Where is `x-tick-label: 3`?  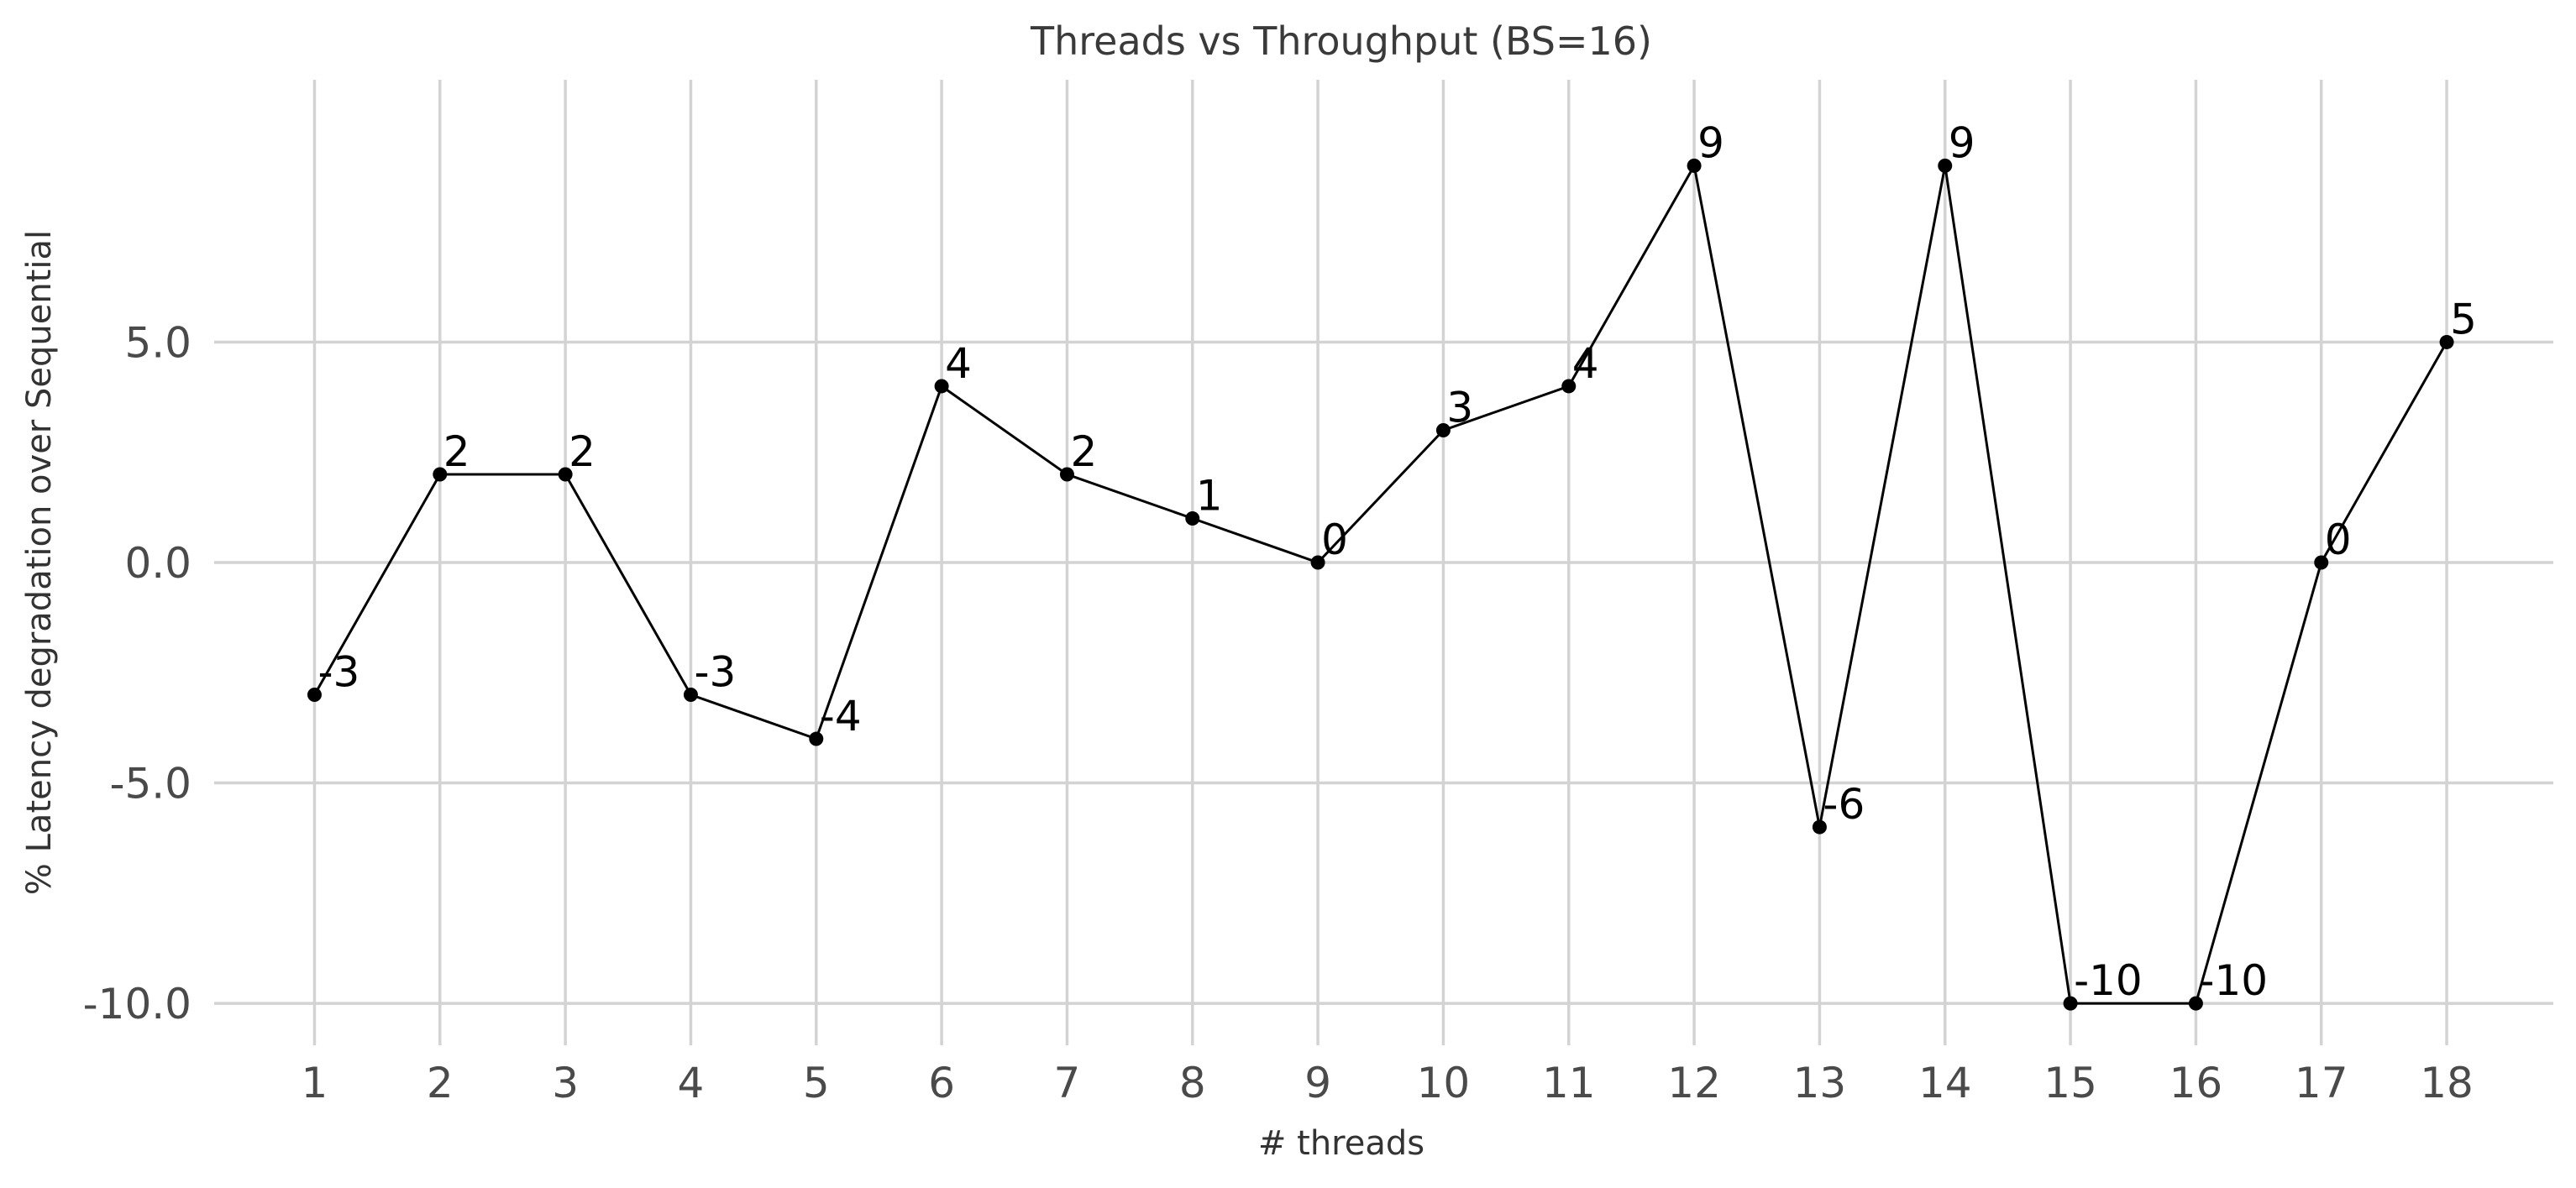 x-tick-label: 3 is located at coordinates (565, 1083).